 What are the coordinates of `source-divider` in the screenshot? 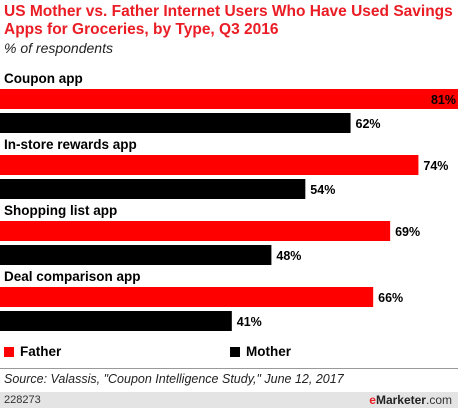 It's located at (229, 368).